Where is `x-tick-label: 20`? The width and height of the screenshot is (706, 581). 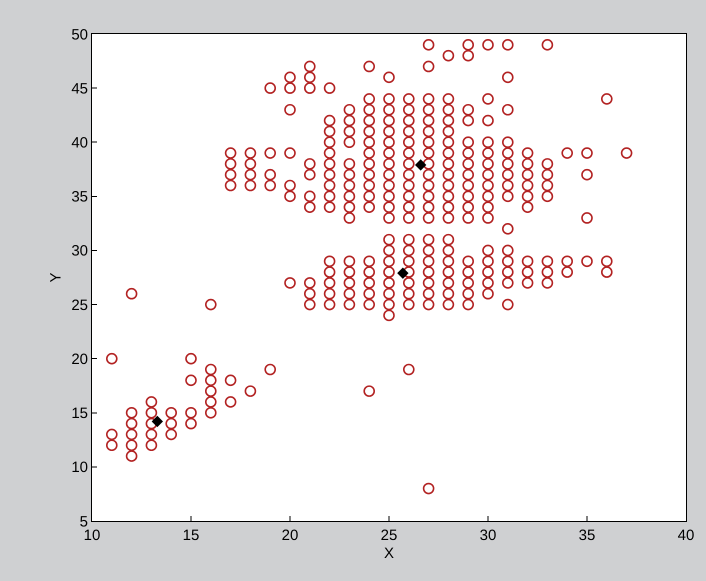
x-tick-label: 20 is located at coordinates (290, 535).